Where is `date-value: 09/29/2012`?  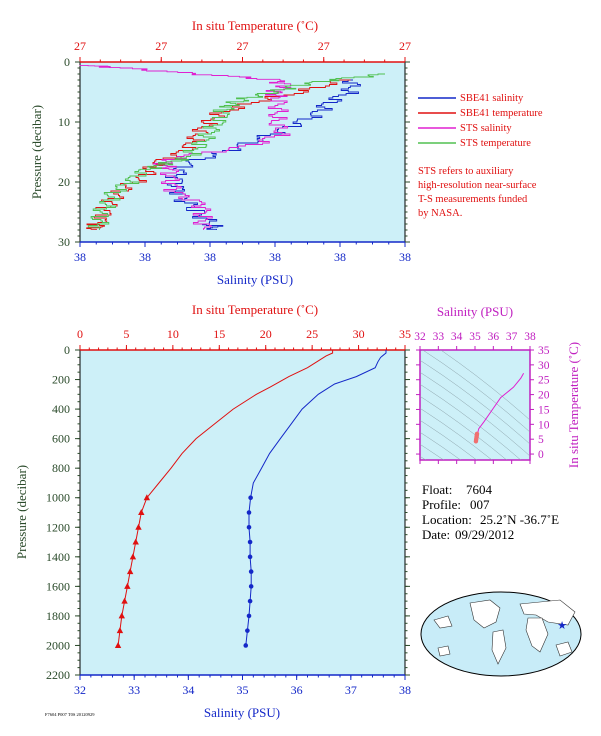
date-value: 09/29/2012 is located at coordinates (484, 534).